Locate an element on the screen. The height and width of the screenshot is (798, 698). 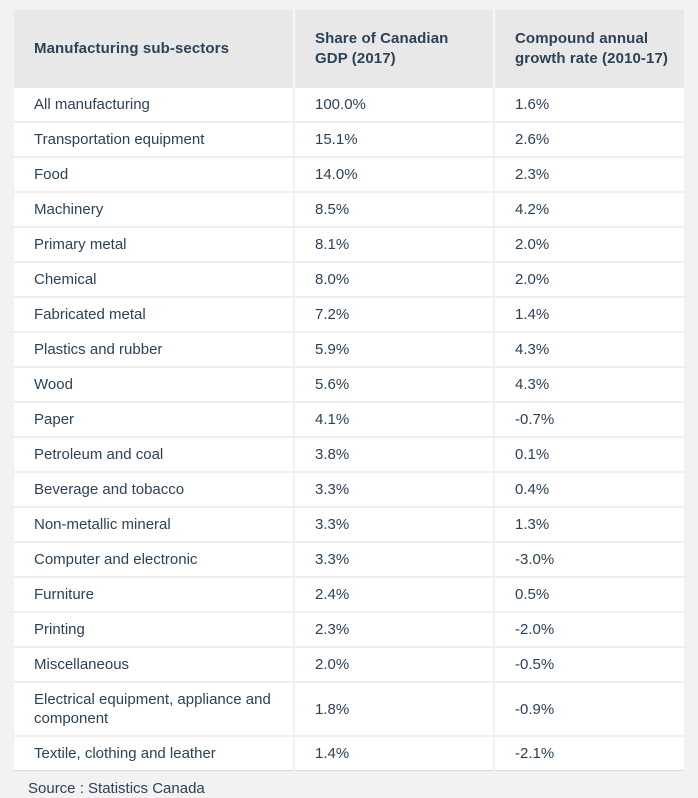
table-row: Printing 2.3% -2.0% is located at coordinates (349, 629).